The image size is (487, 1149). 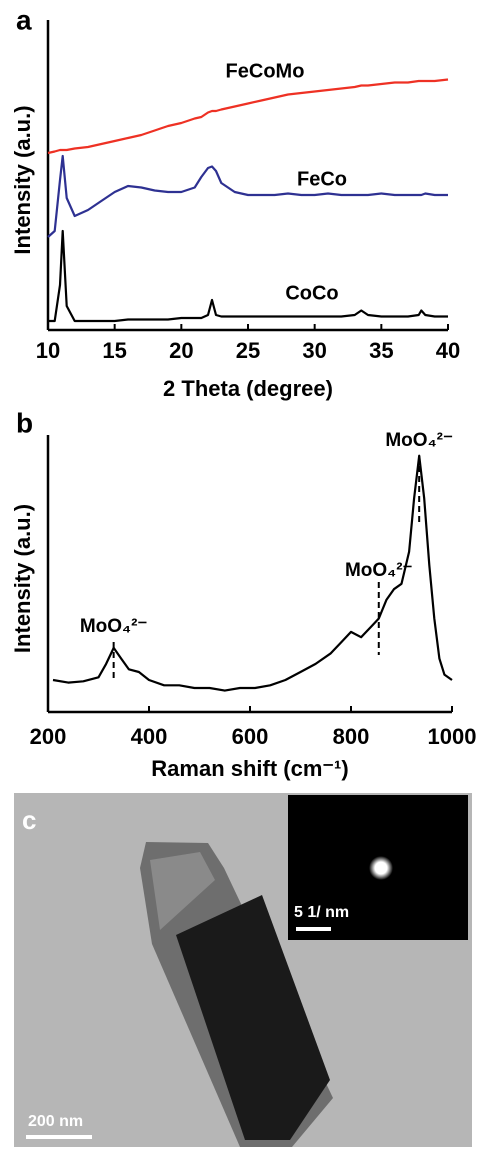 What do you see at coordinates (149, 736) in the screenshot?
I see `x-tick-label: 400` at bounding box center [149, 736].